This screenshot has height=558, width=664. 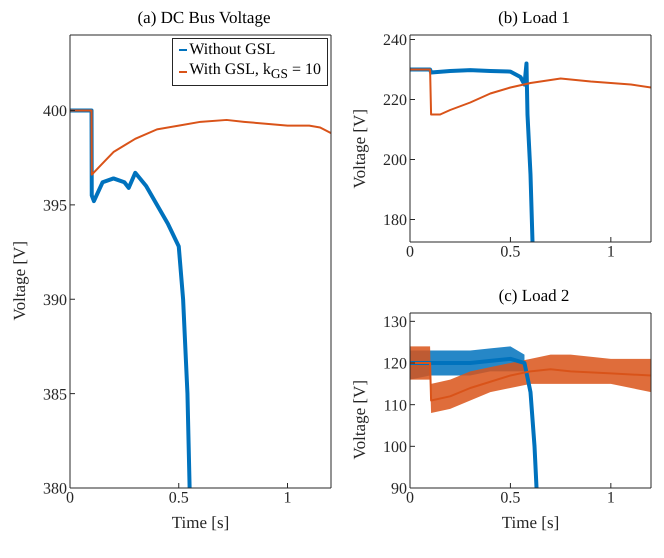 I want to click on chart-title: (a) DC Bus Voltage, so click(x=204, y=18).